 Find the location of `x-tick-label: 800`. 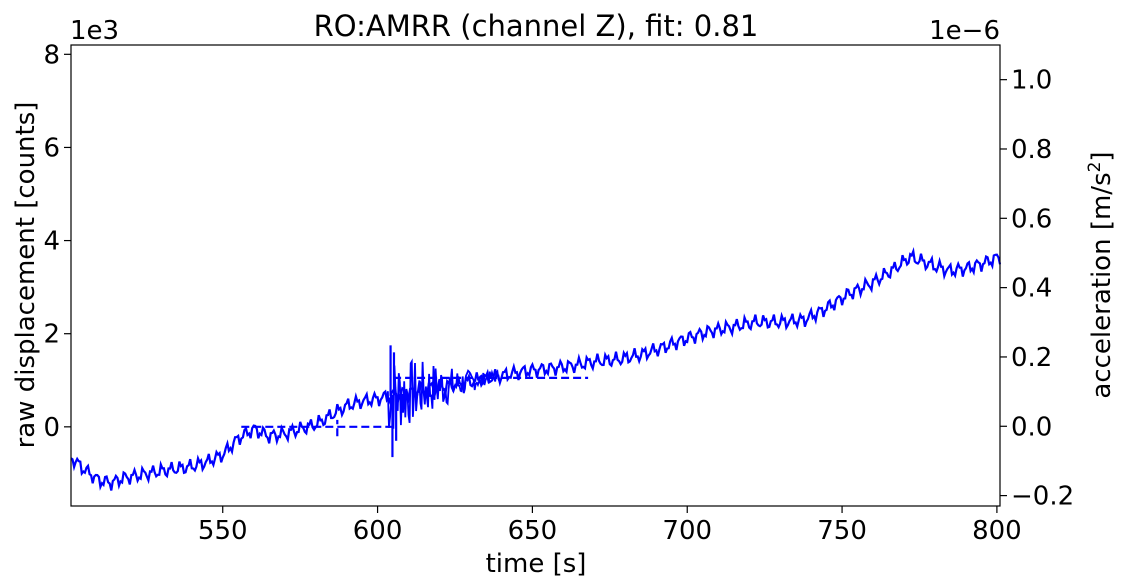

x-tick-label: 800 is located at coordinates (997, 531).